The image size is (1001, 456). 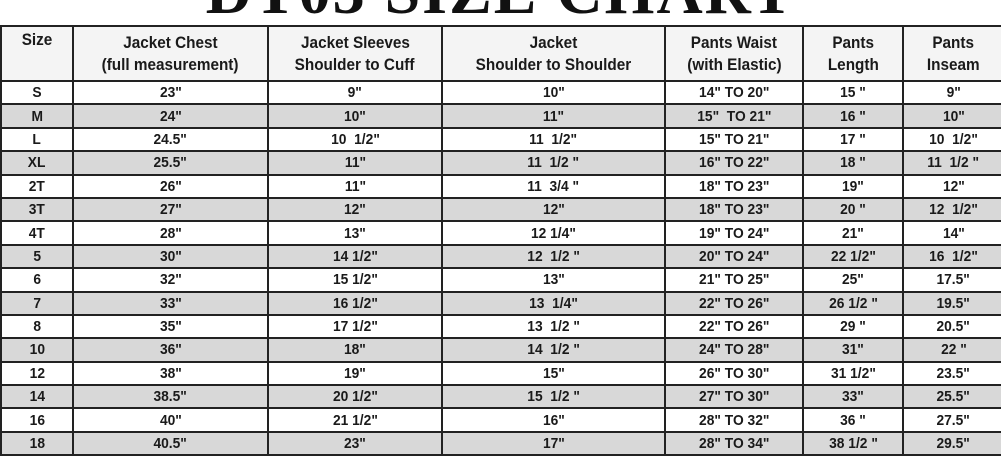 I want to click on cell-pants-length: 17 ", so click(x=853, y=139).